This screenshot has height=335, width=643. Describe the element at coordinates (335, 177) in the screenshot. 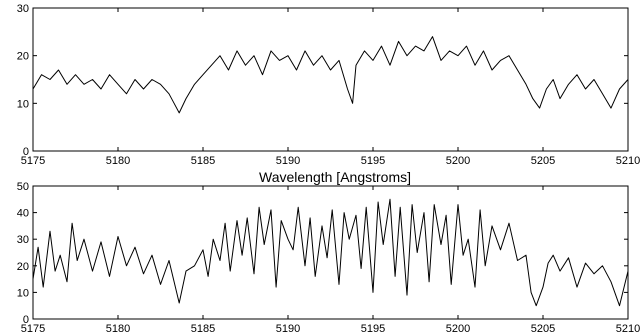

I see `x-axis-label: Wavelength [Angstroms]` at that location.